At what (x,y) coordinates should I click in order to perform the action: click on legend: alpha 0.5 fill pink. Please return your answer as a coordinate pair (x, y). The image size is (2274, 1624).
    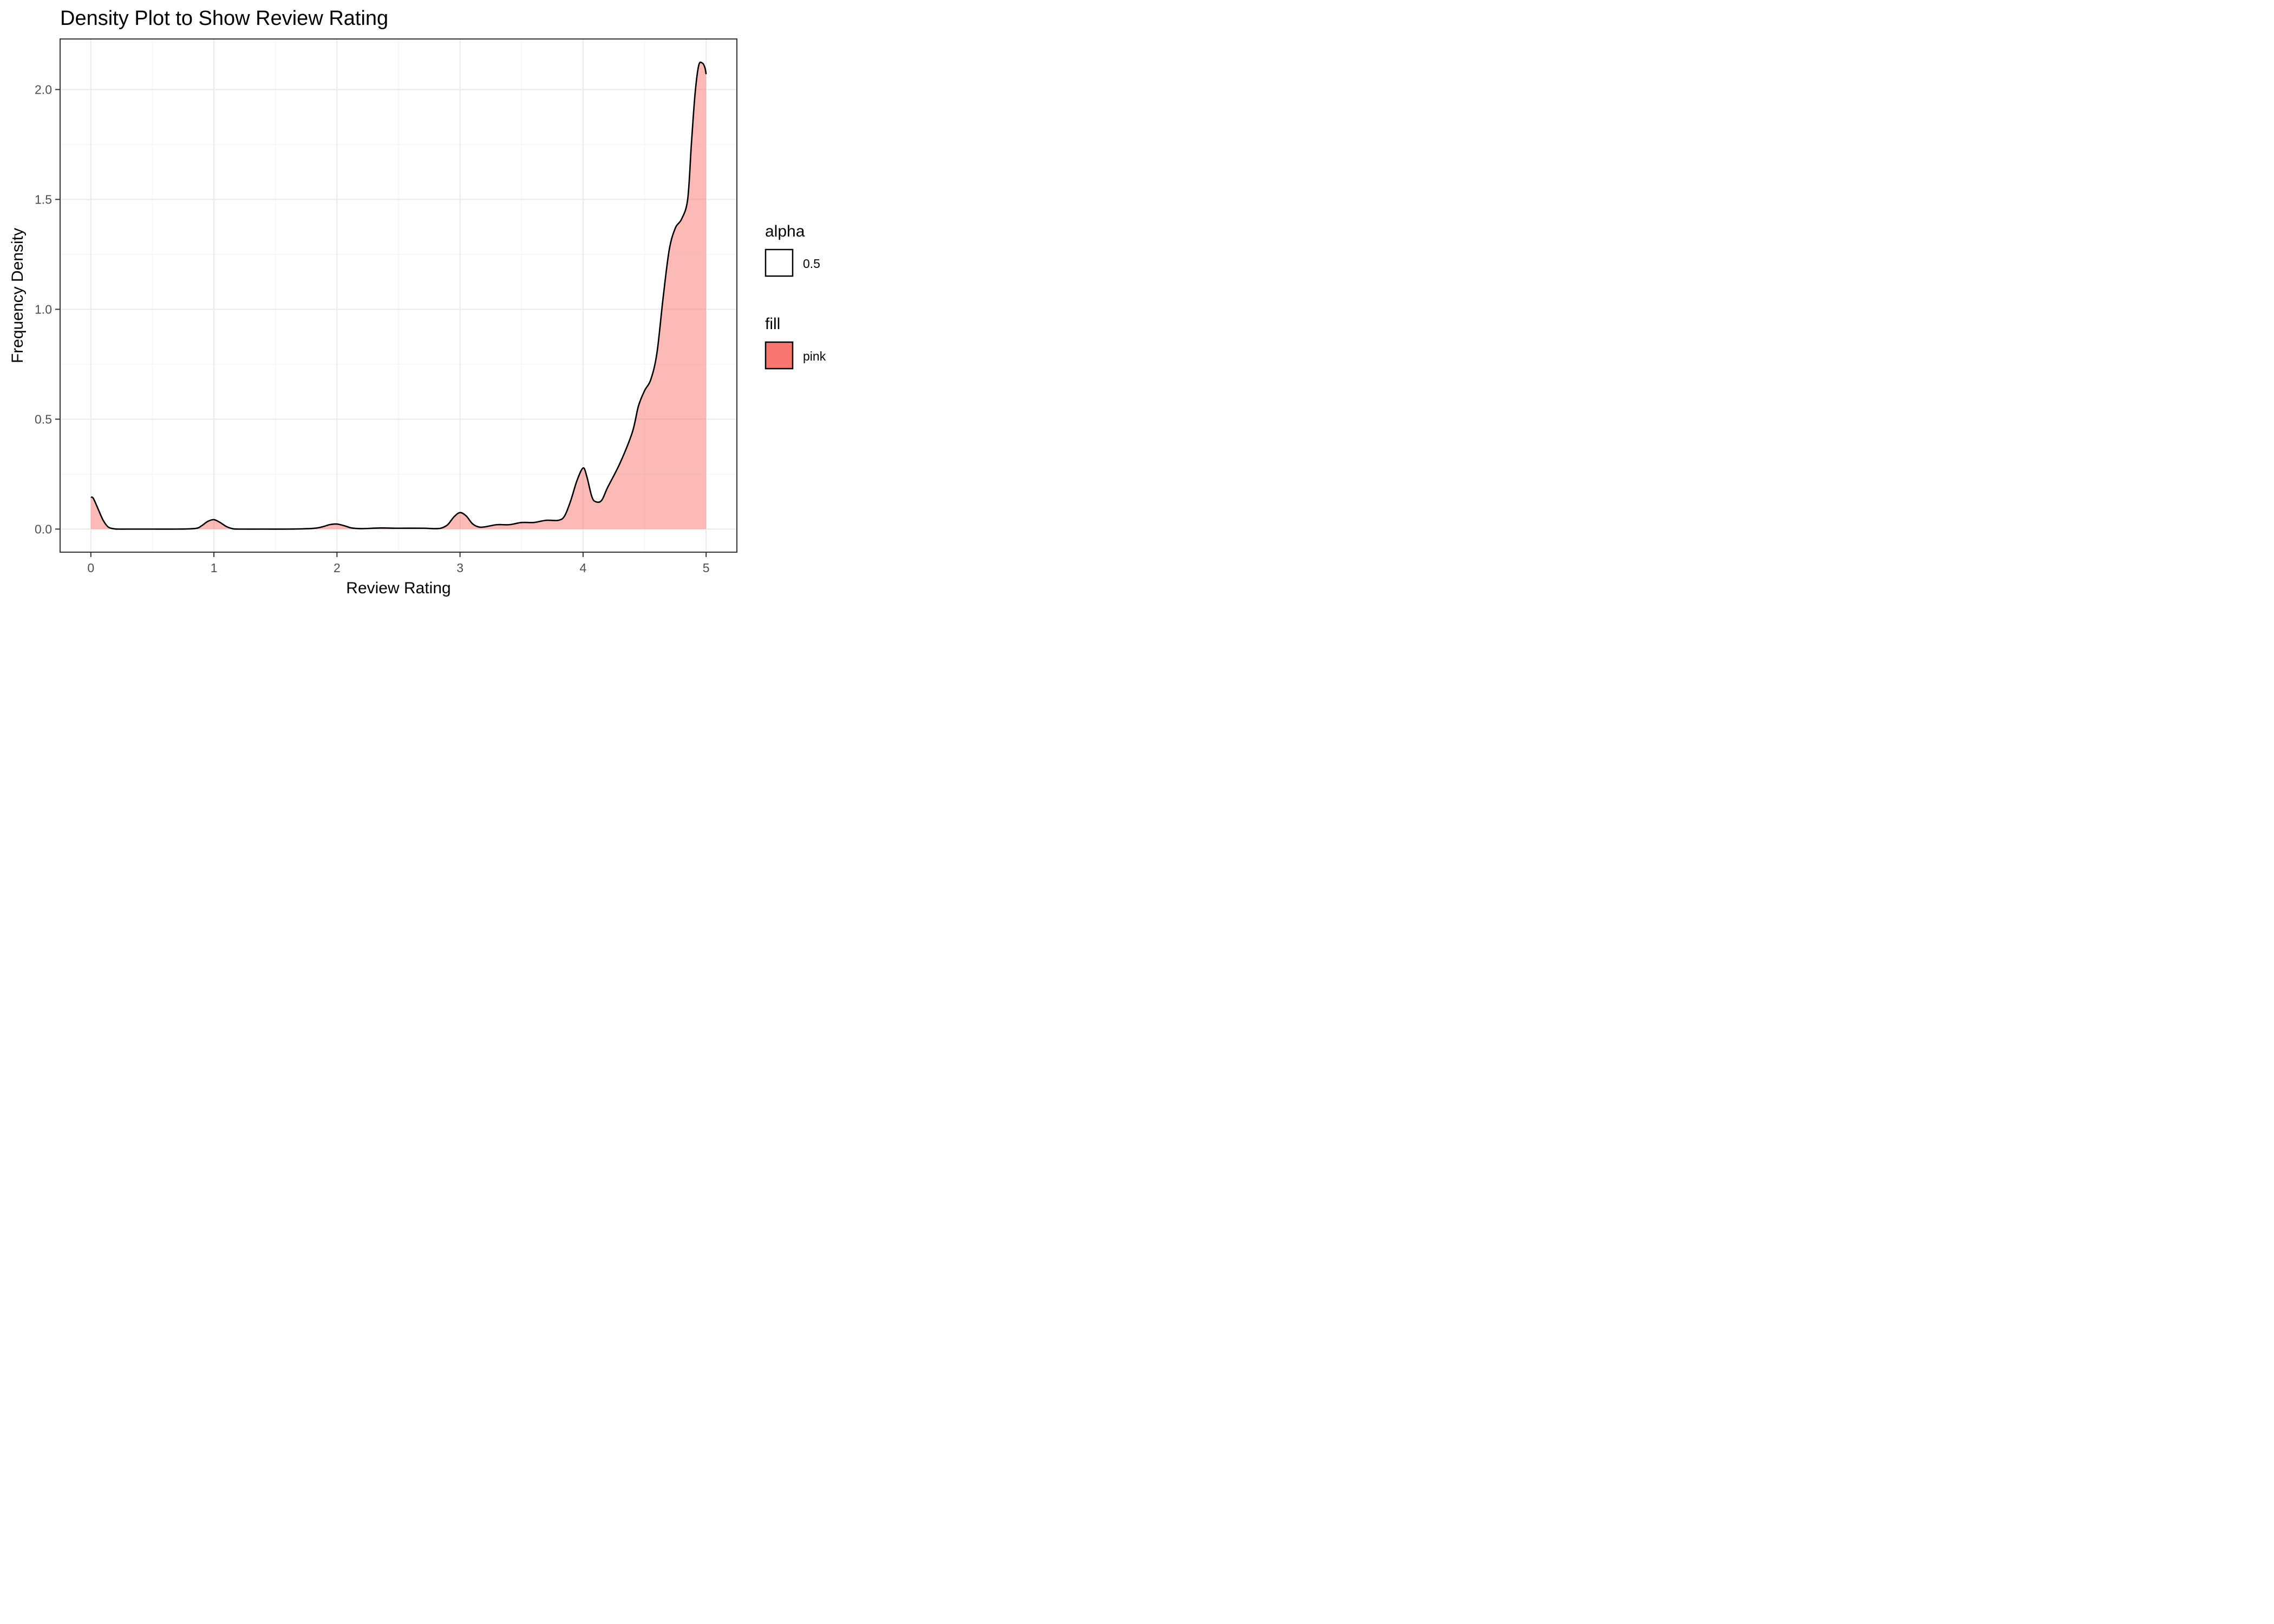
    Looking at the image, I should click on (795, 296).